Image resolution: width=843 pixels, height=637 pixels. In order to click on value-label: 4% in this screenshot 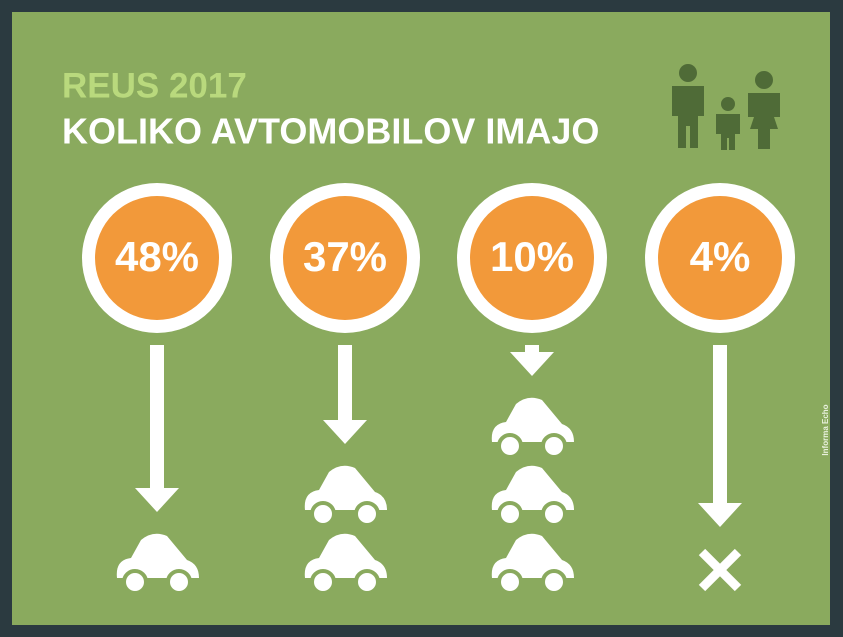, I will do `click(720, 256)`.